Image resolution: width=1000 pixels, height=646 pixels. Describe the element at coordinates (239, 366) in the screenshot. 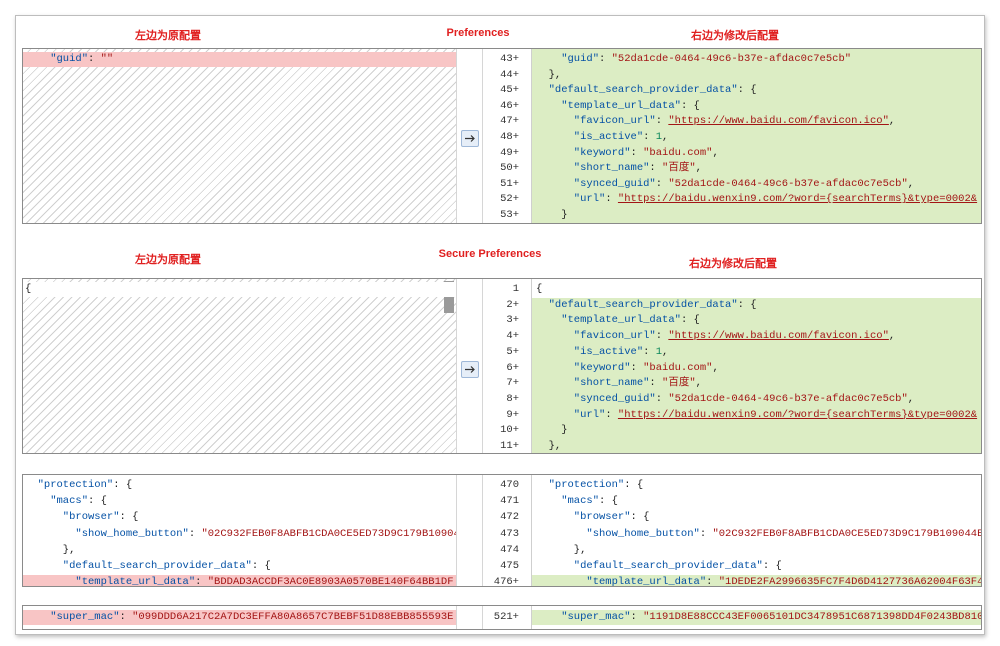

I see `left-pane: {` at that location.